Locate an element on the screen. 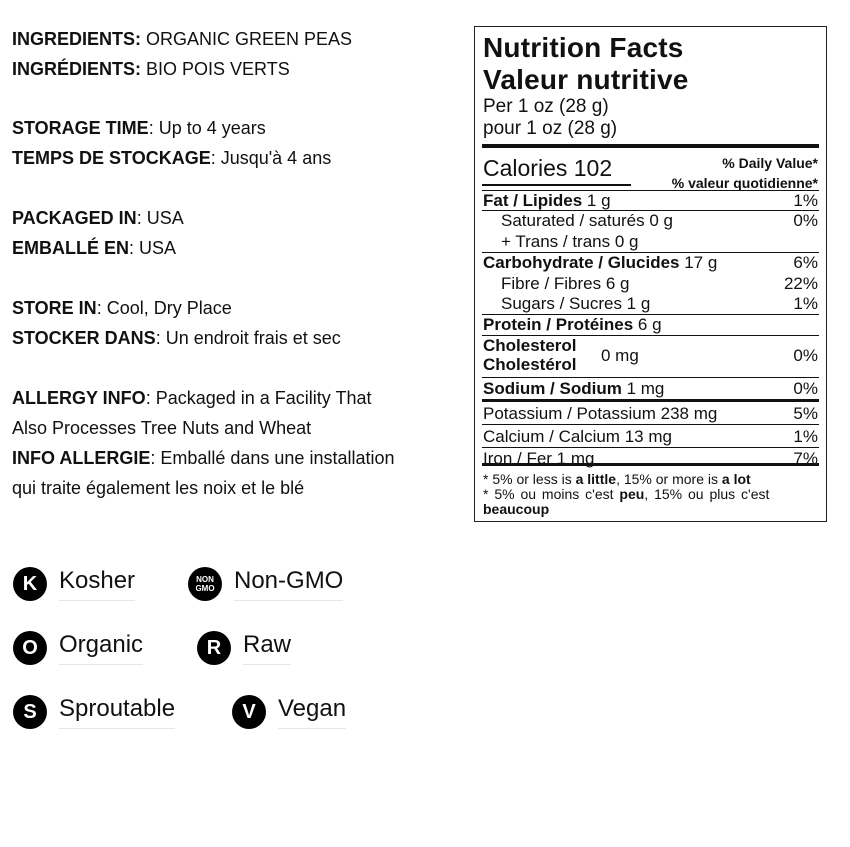  nutrient-row: Cholesterol Cholestérol 0 mg 0% is located at coordinates (650, 355).